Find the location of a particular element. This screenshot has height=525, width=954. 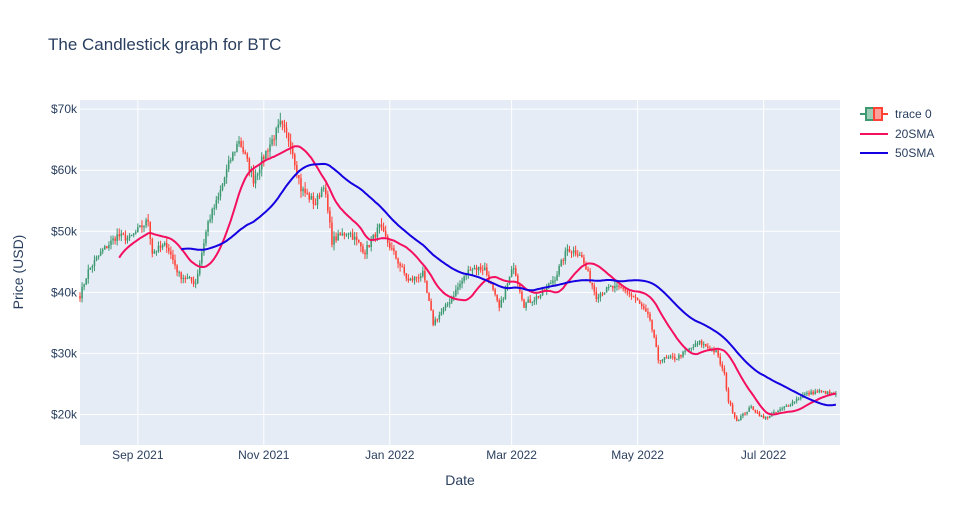

legend-item-20sma: 20SMA is located at coordinates (897, 134).